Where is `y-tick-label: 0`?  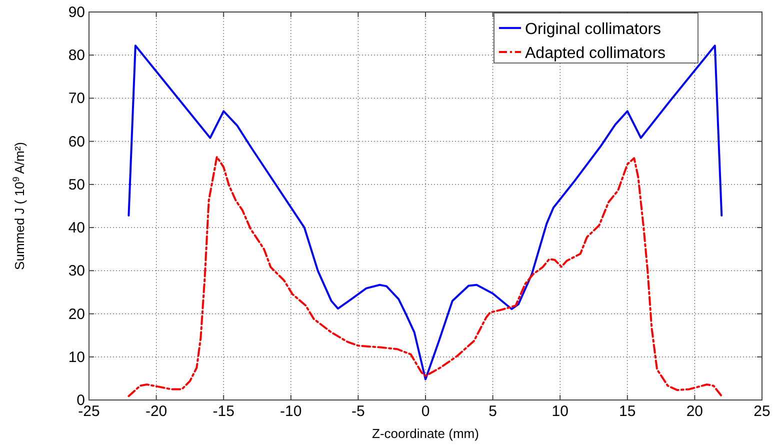 y-tick-label: 0 is located at coordinates (80, 400).